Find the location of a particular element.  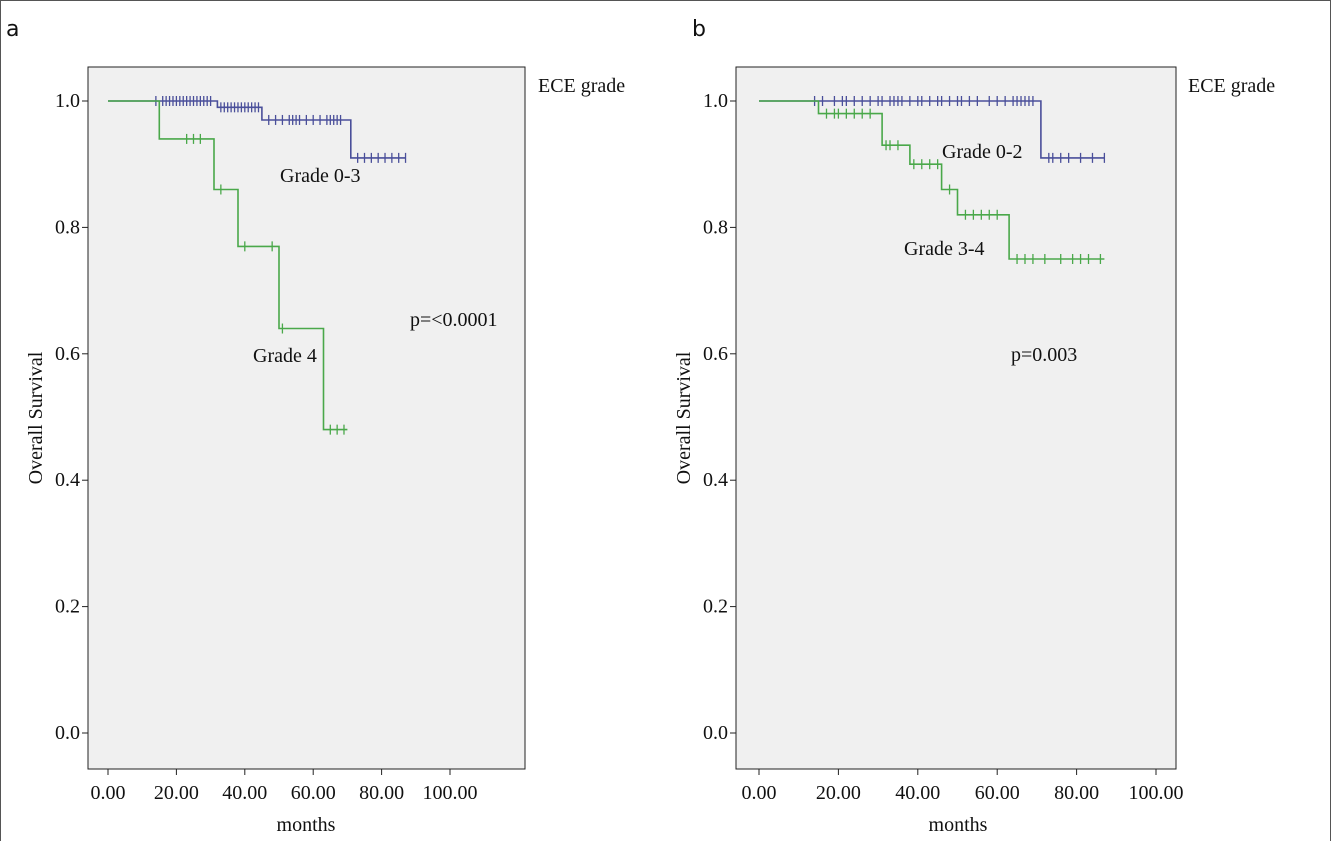

panel-a-x-axis-title: months is located at coordinates (306, 825).